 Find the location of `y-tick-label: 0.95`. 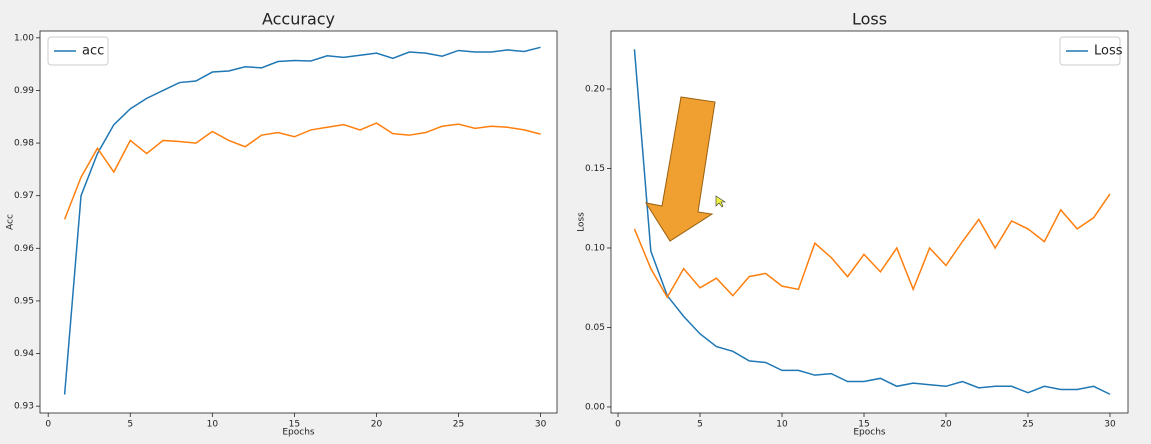

y-tick-label: 0.95 is located at coordinates (24, 301).